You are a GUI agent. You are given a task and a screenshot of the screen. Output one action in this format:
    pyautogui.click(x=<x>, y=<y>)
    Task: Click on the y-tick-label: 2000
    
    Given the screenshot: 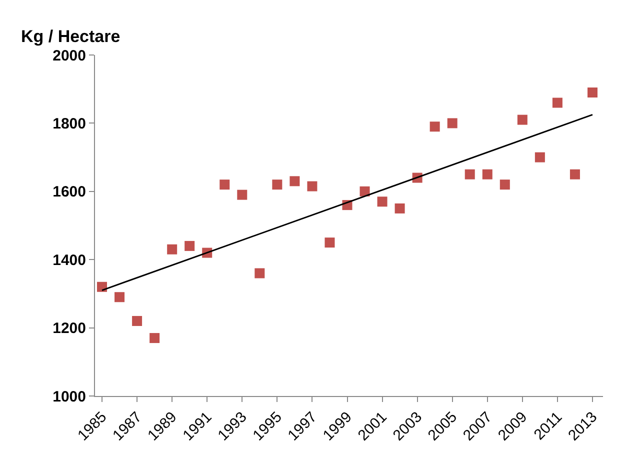 What is the action you would take?
    pyautogui.click(x=69, y=55)
    